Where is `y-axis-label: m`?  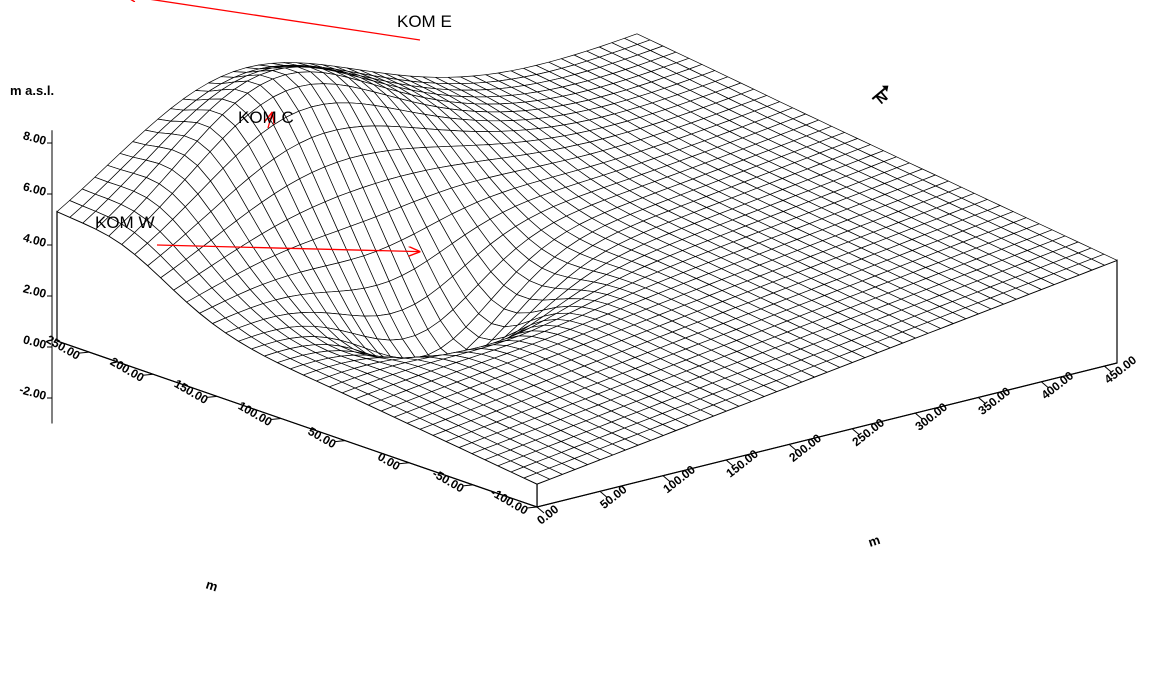 y-axis-label: m is located at coordinates (212, 586).